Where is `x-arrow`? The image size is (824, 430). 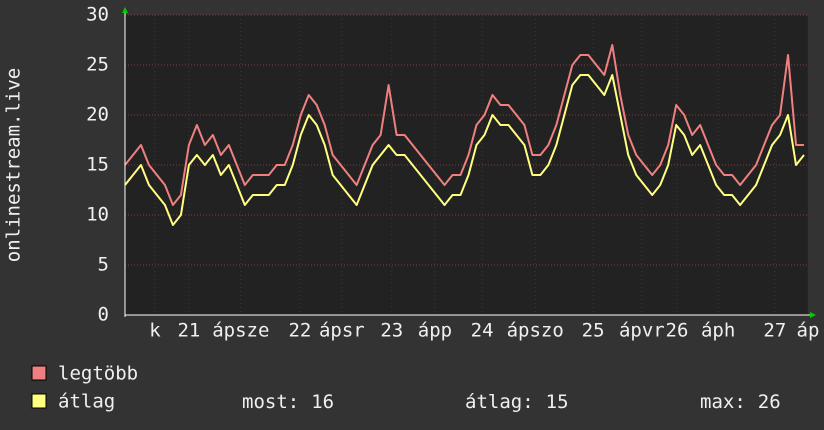
x-arrow is located at coordinates (813, 315).